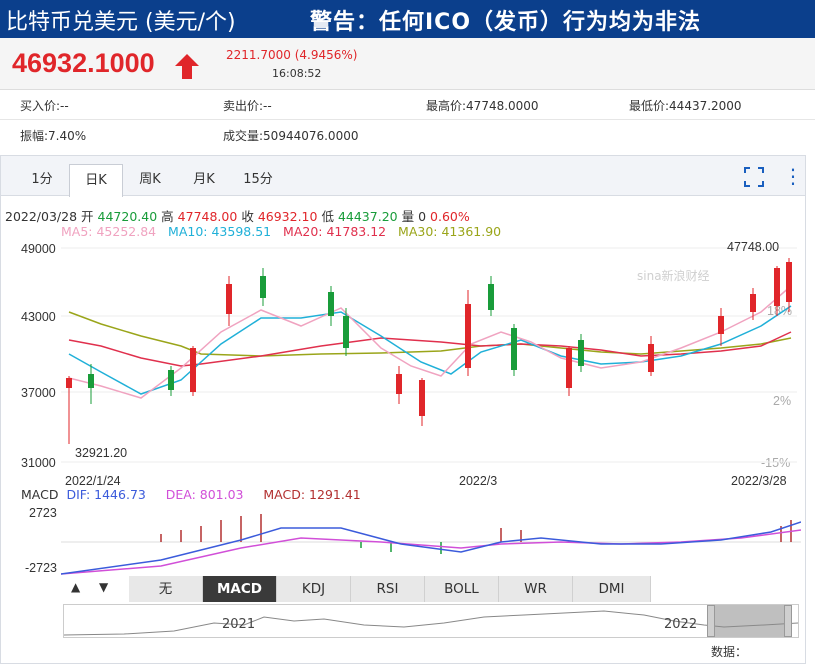 The height and width of the screenshot is (664, 815). Describe the element at coordinates (747, 621) in the screenshot. I see `navigator-window` at that location.